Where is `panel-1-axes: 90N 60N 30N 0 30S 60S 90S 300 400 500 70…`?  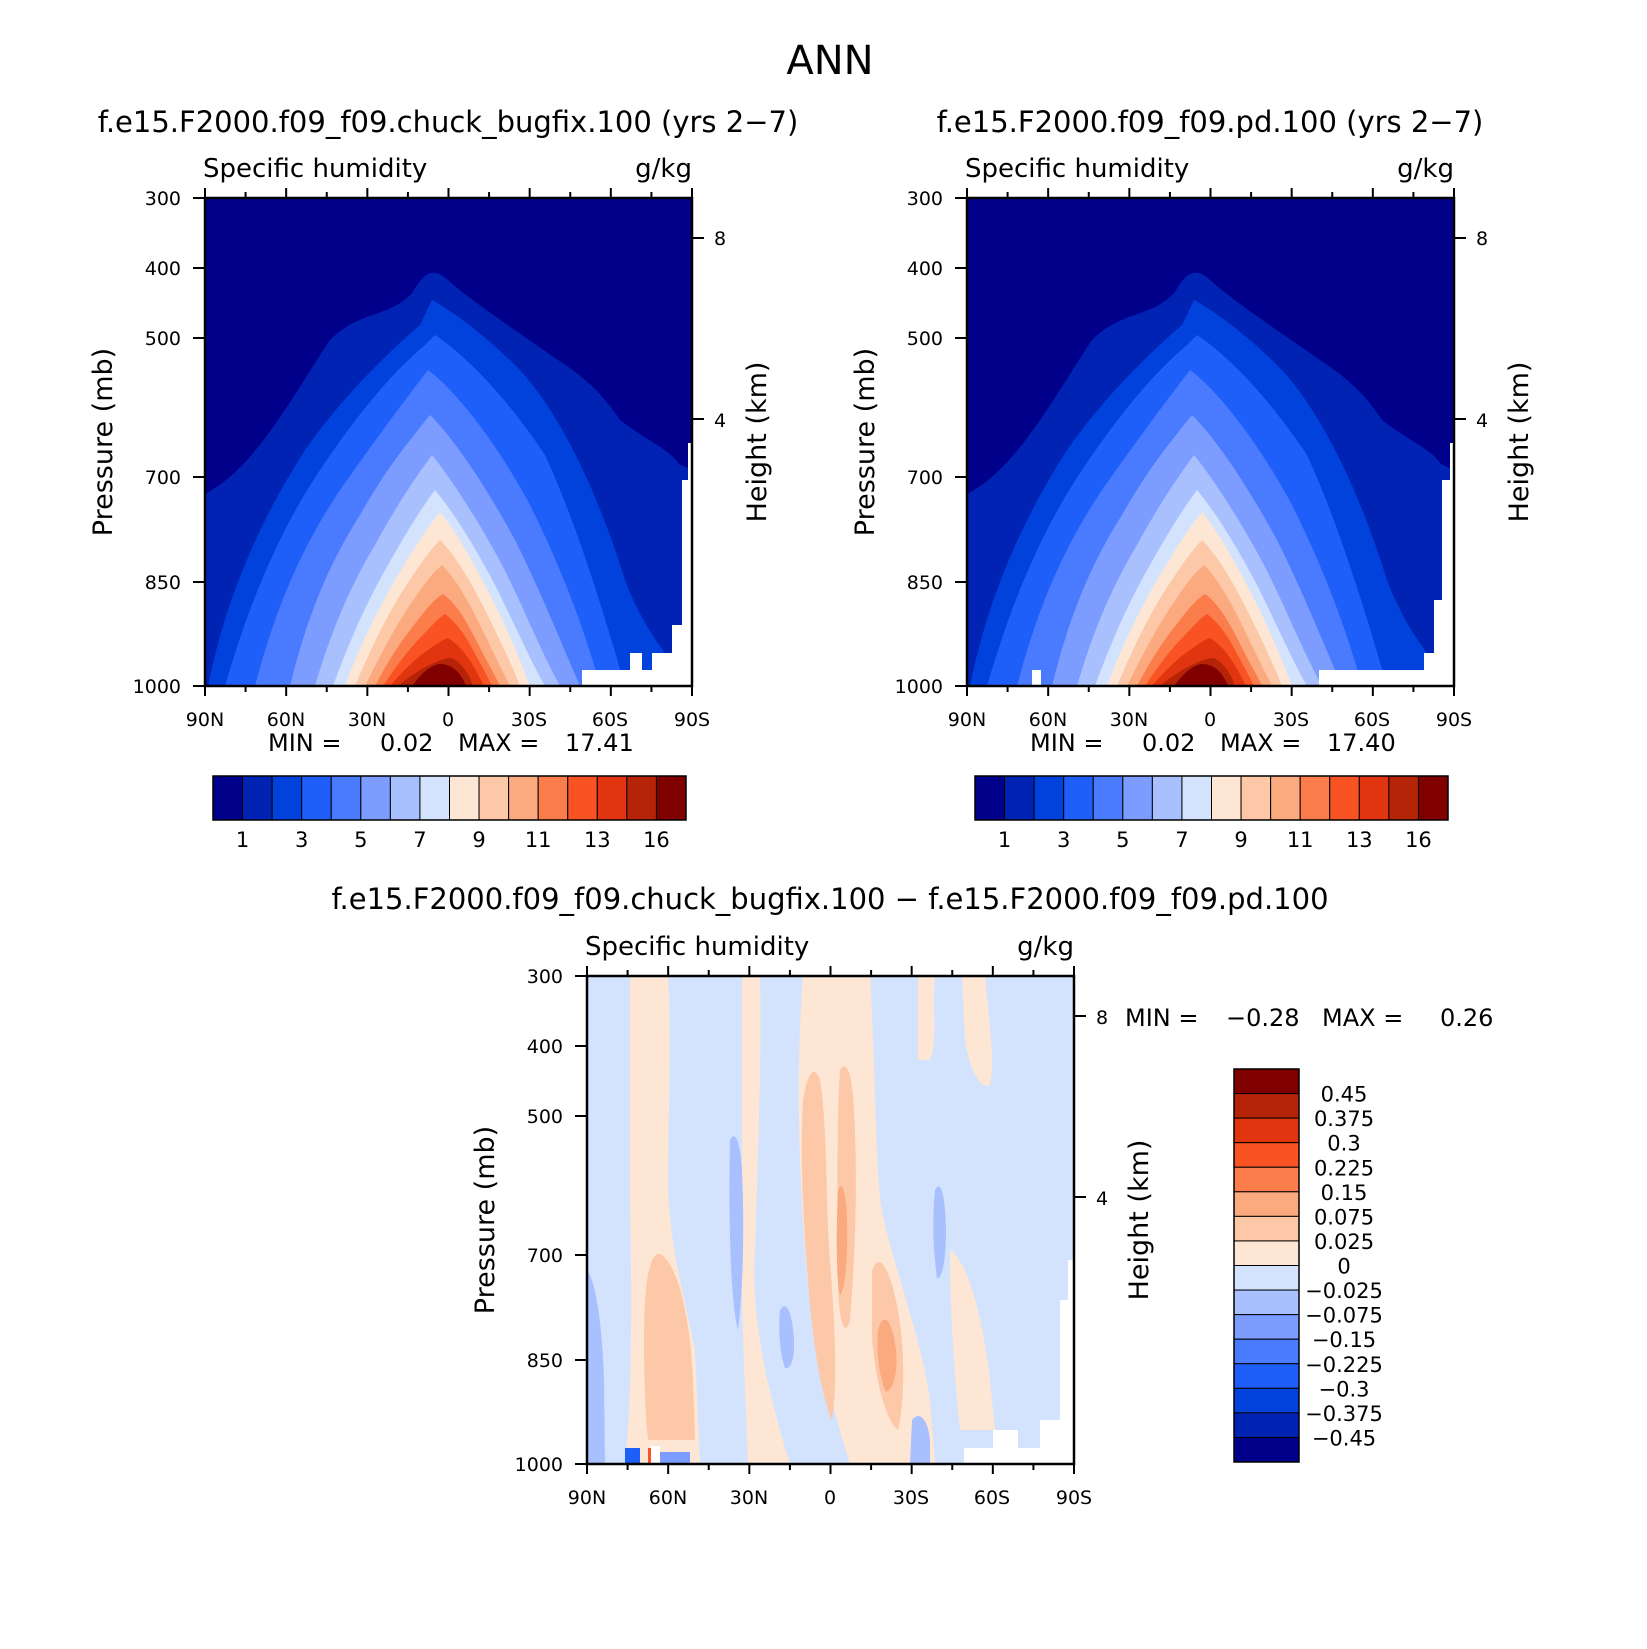
panel-1-axes: 90N 60N 30N 0 30S 60S 90S 300 400 500 70… is located at coordinates (430, 472).